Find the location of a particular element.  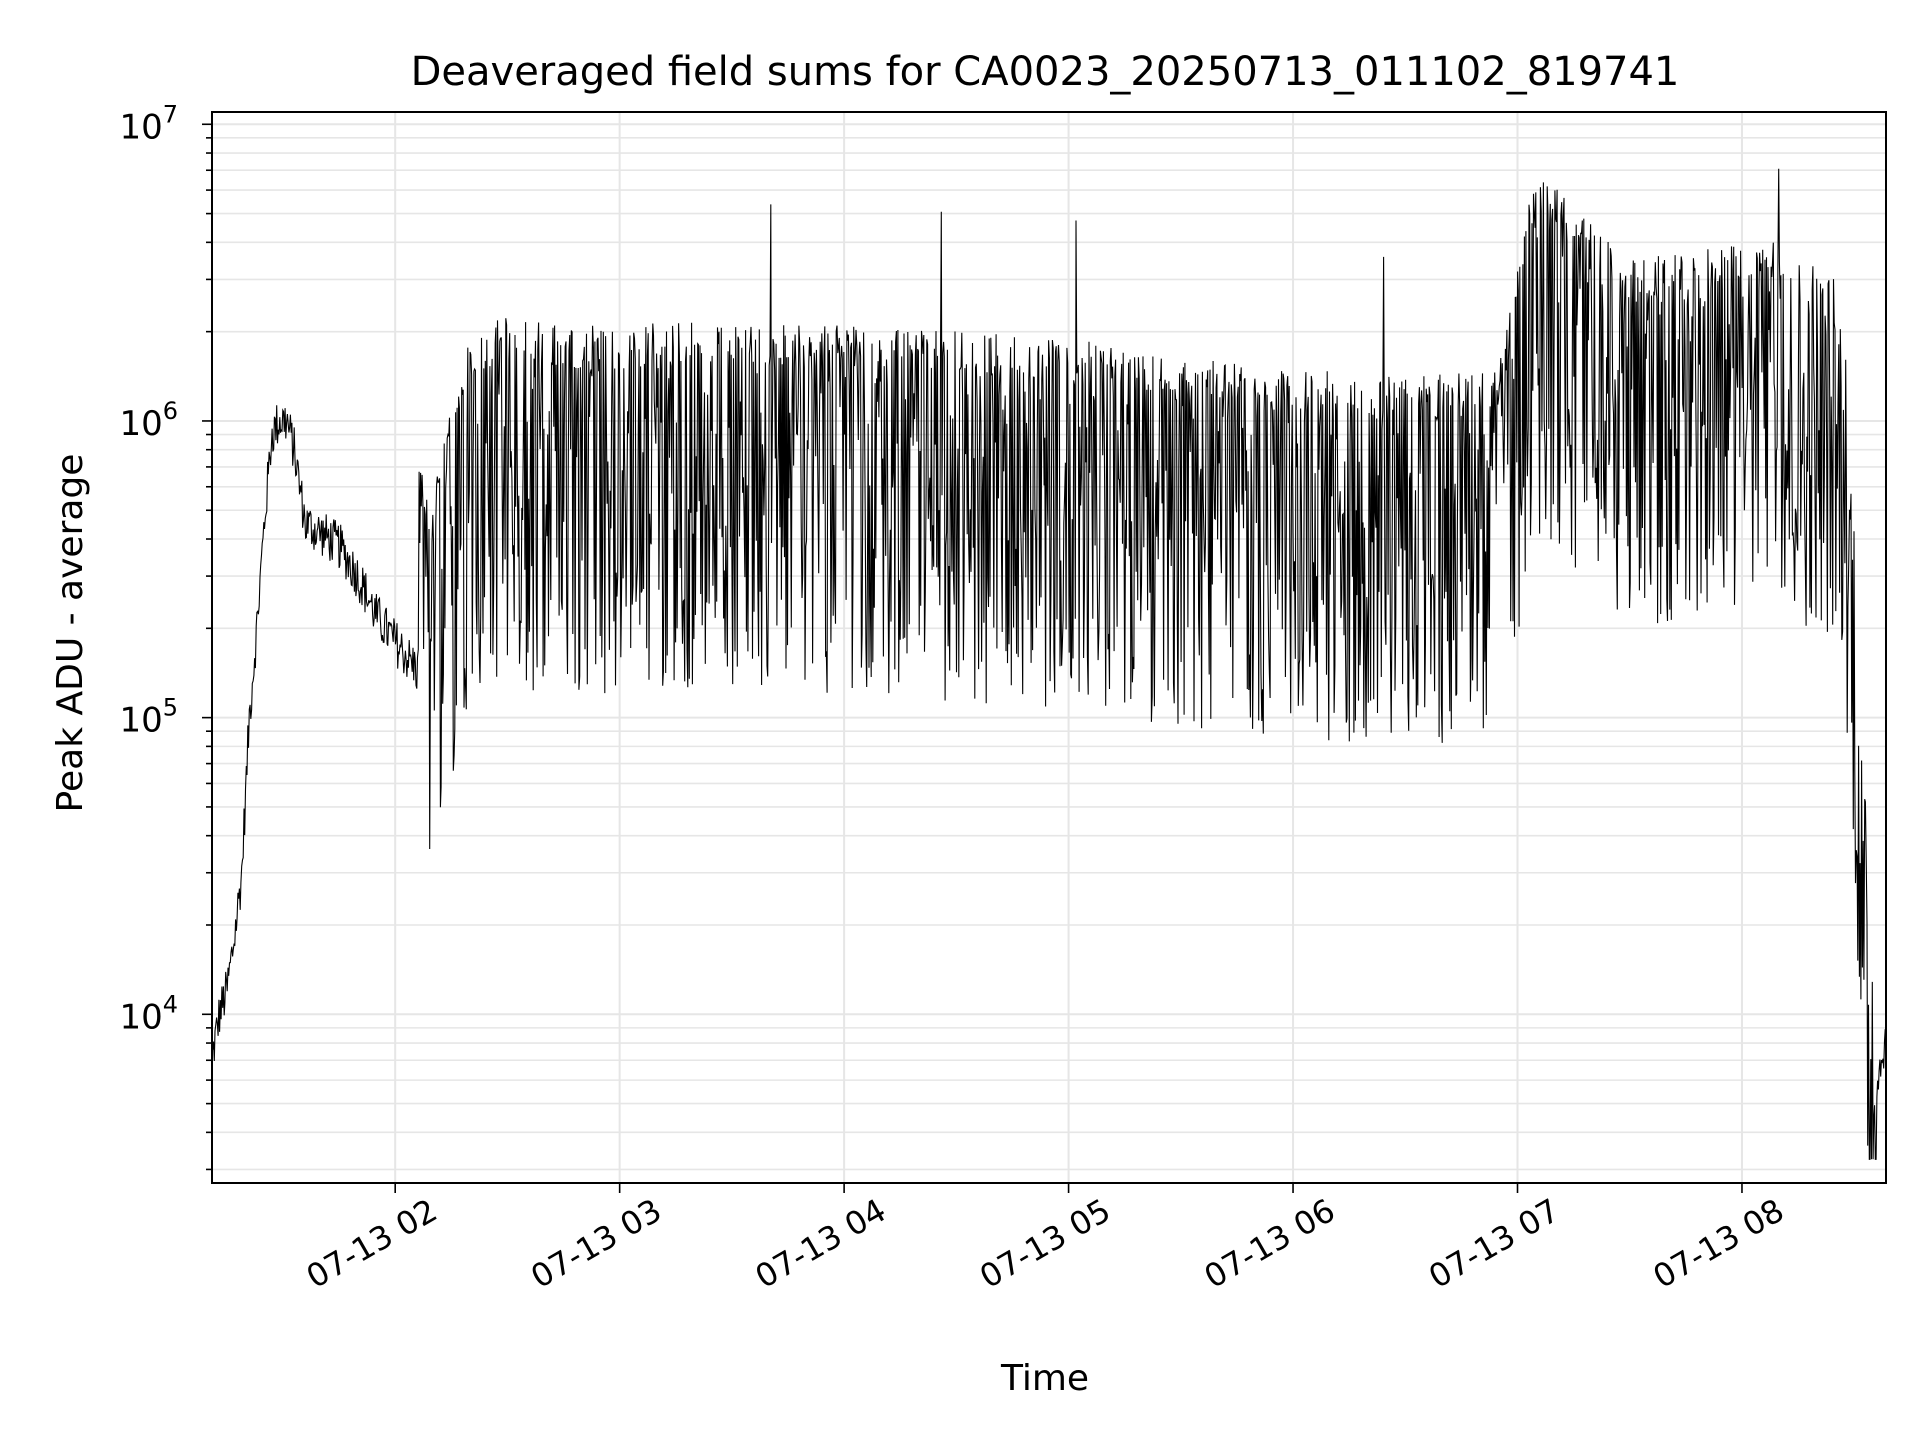

y-tick-label: 10⁶ is located at coordinates (148, 420).